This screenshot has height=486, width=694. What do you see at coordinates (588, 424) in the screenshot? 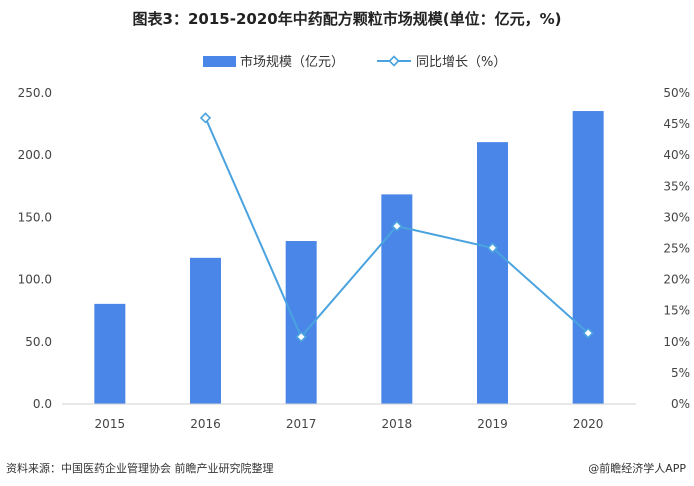
I see `x-tick-label: 2020` at bounding box center [588, 424].